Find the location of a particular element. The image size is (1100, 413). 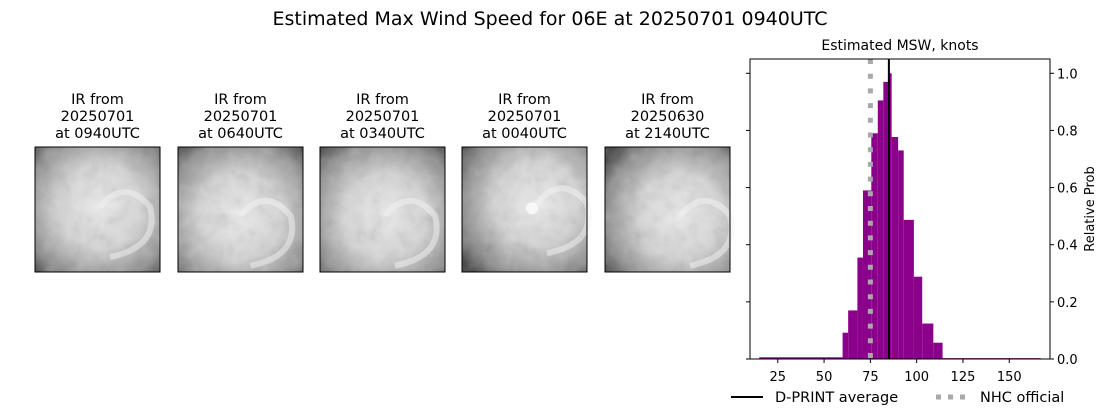

ir-panel-label: at 0340UTC is located at coordinates (382, 134).